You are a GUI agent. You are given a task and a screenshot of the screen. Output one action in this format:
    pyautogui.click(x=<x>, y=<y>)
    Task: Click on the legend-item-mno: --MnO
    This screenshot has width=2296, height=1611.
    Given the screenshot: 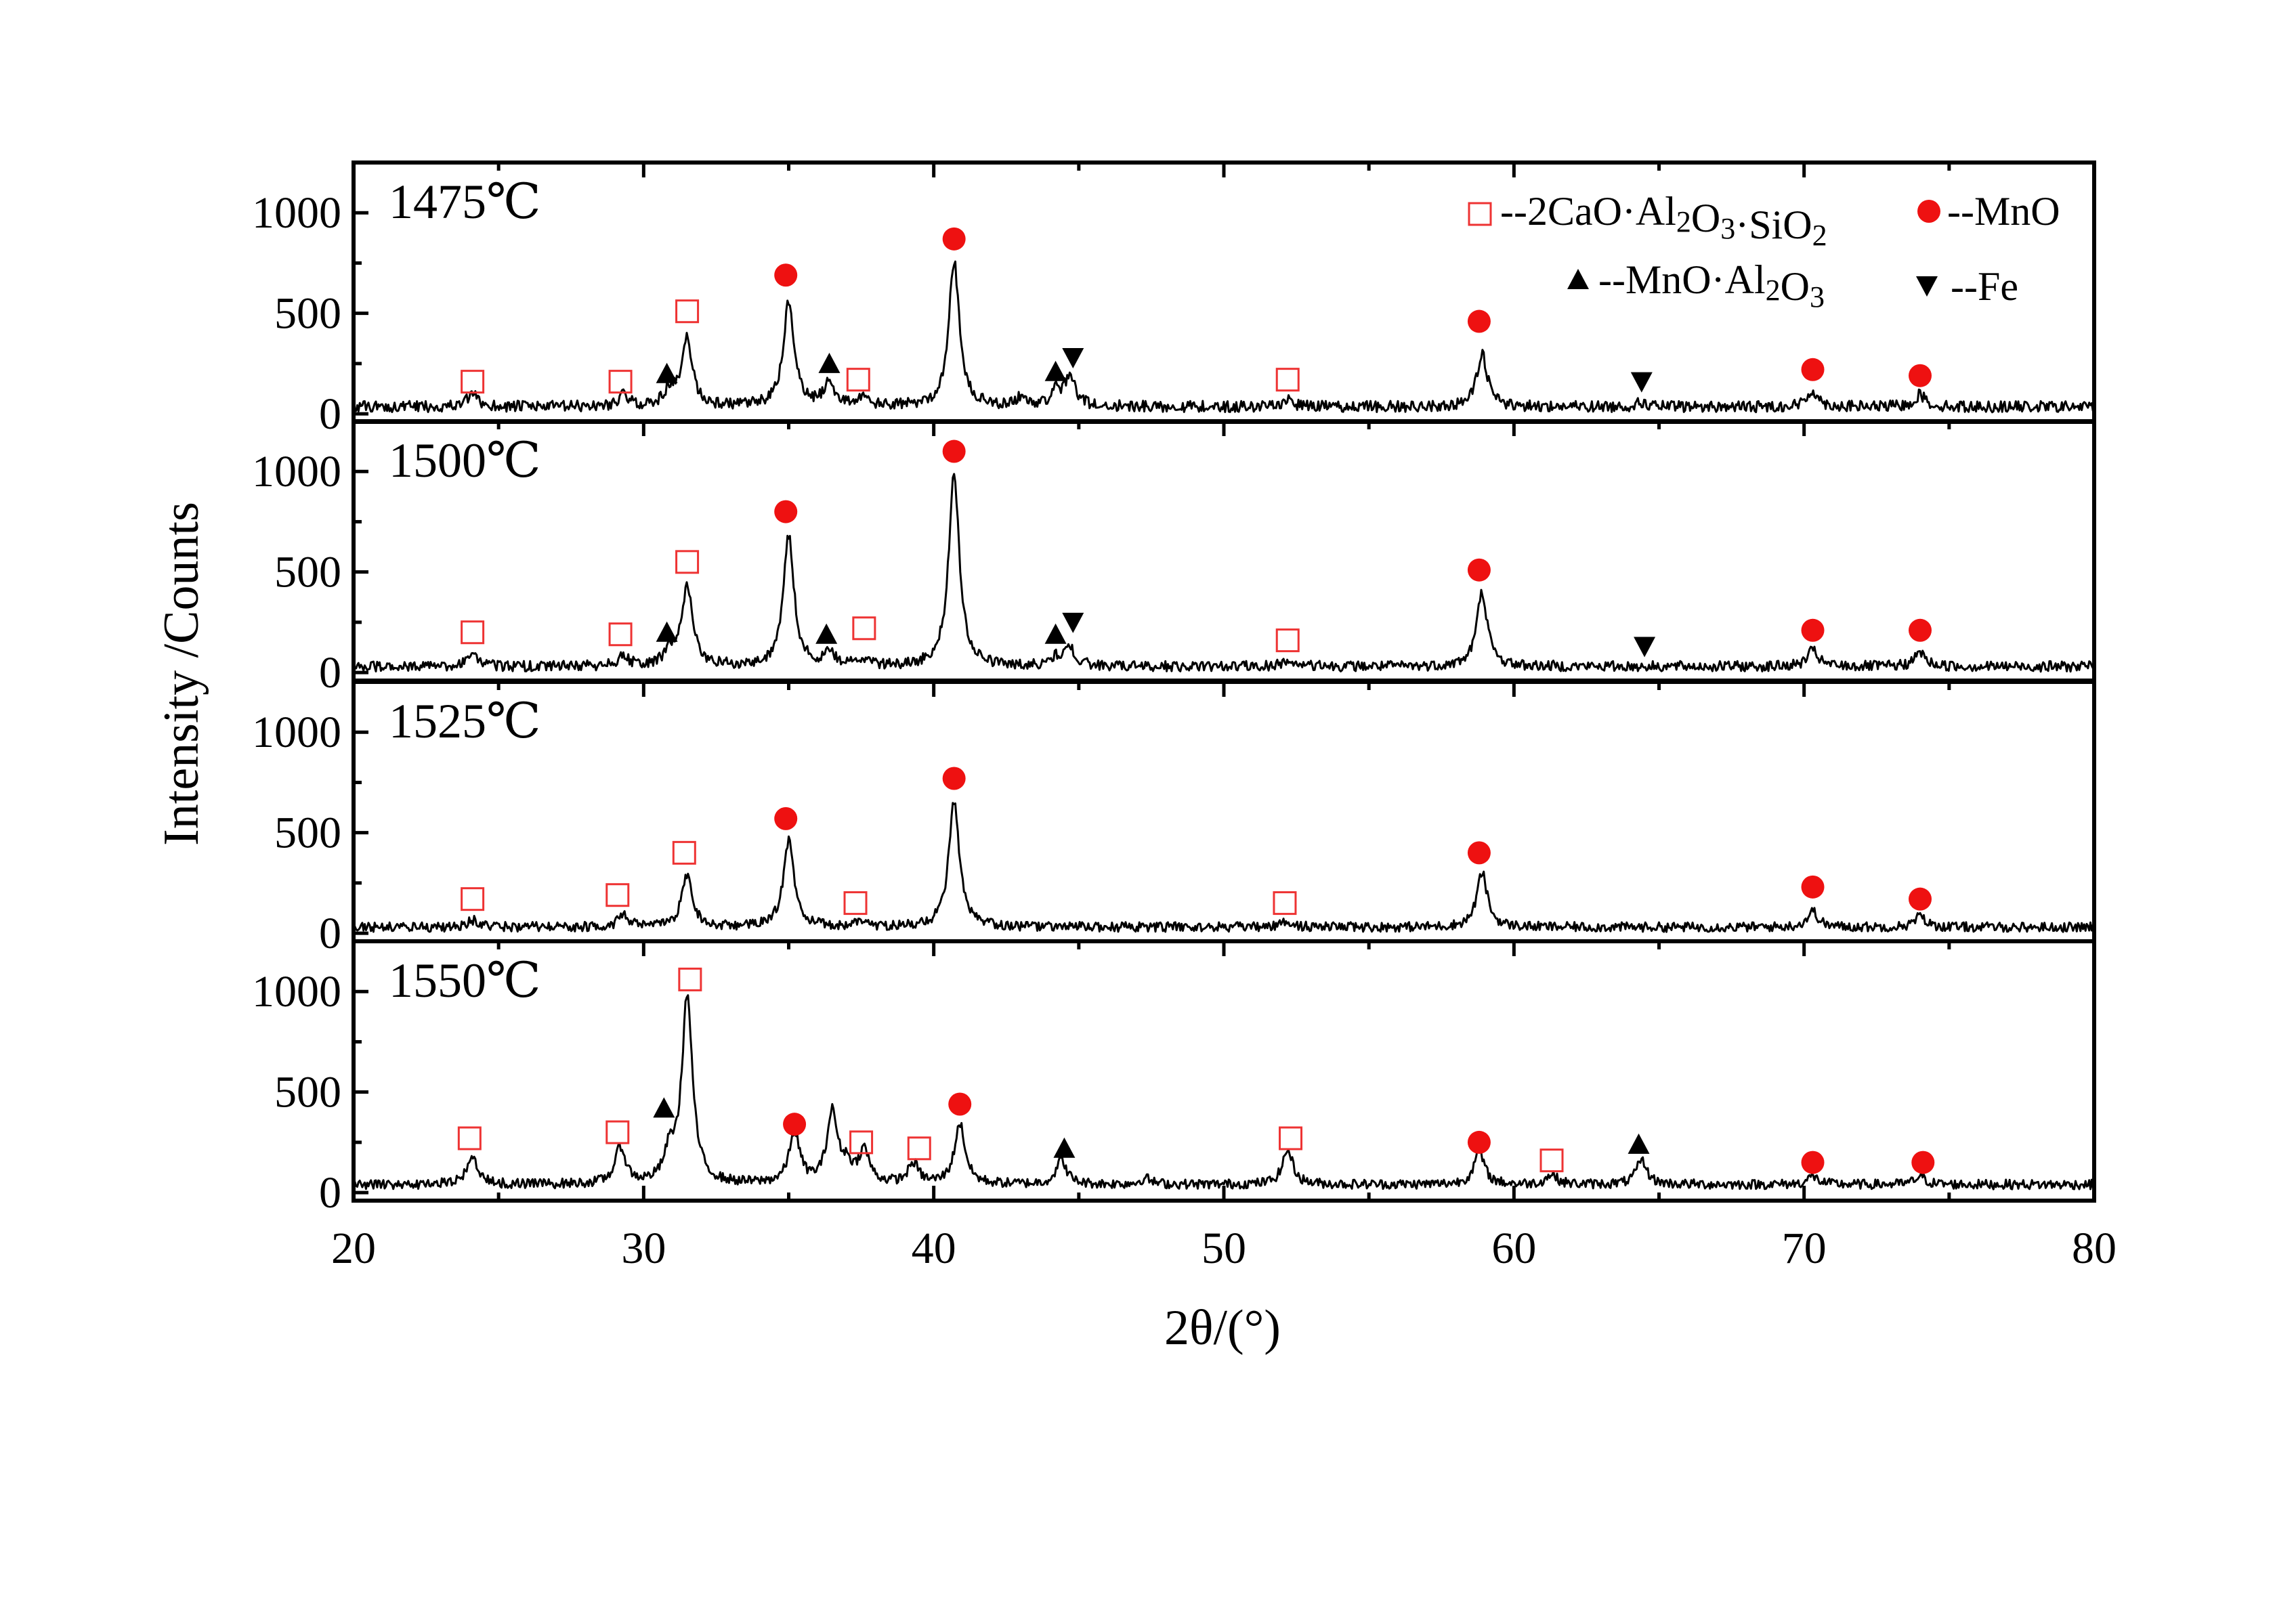 What is the action you would take?
    pyautogui.click(x=1988, y=211)
    